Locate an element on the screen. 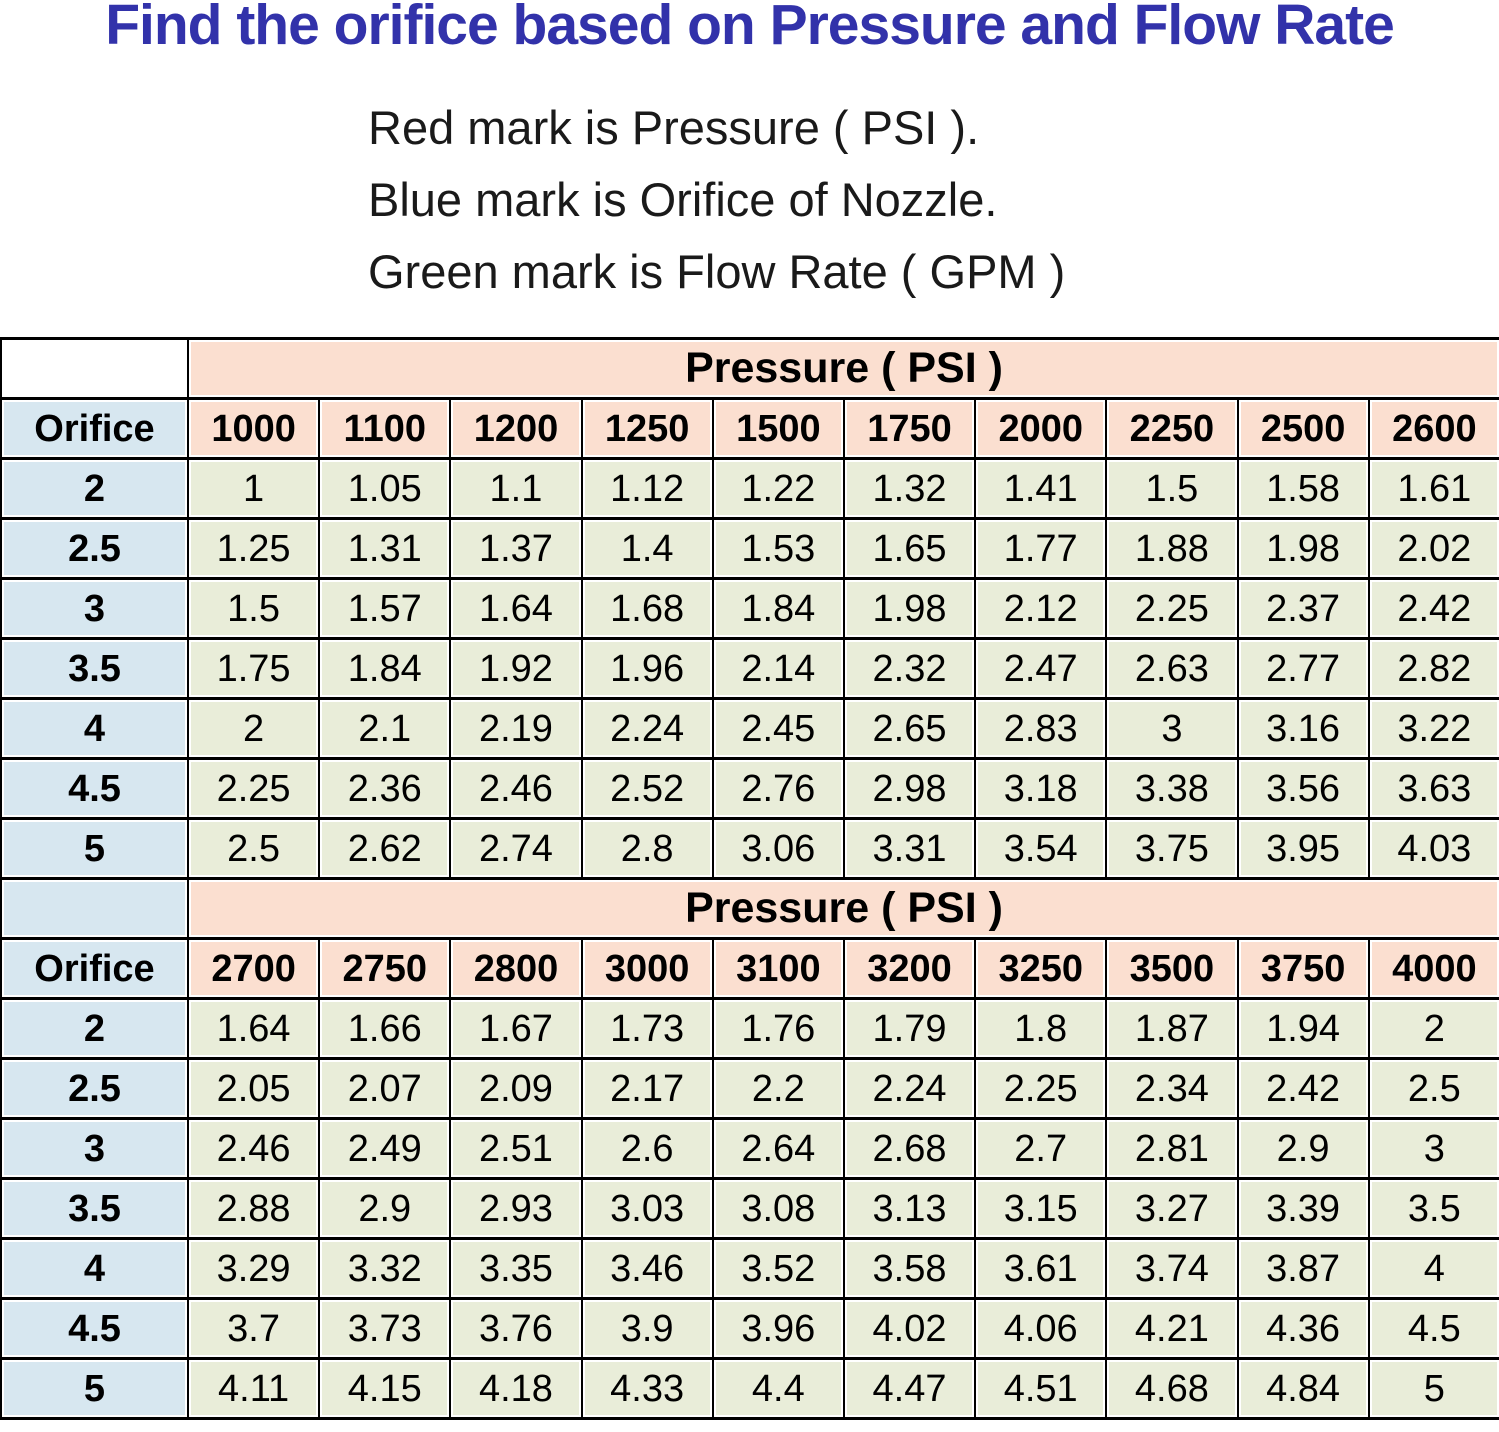 This screenshot has height=1432, width=1499. flow-rate-cell-label: 3.06 is located at coordinates (778, 848).